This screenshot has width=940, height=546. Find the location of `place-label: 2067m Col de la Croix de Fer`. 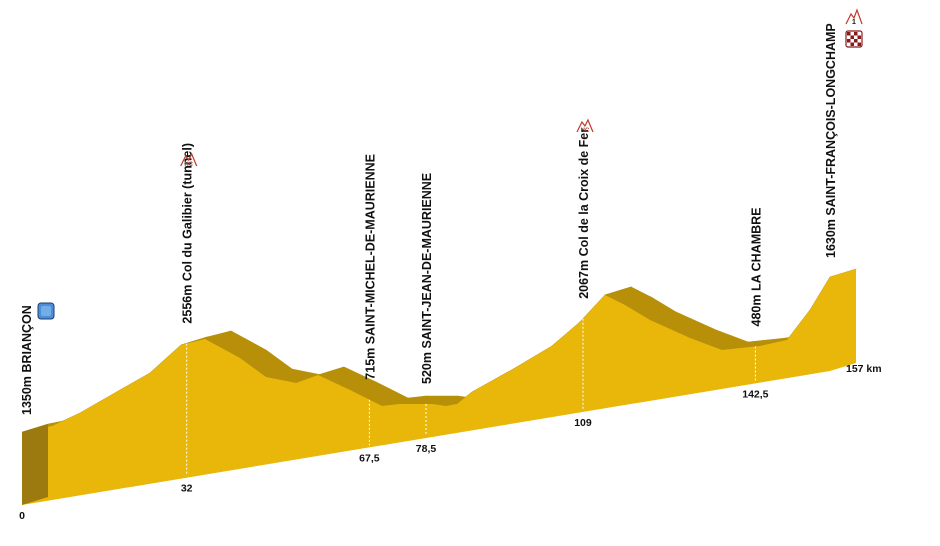

place-label: 2067m Col de la Croix de Fer is located at coordinates (584, 213).